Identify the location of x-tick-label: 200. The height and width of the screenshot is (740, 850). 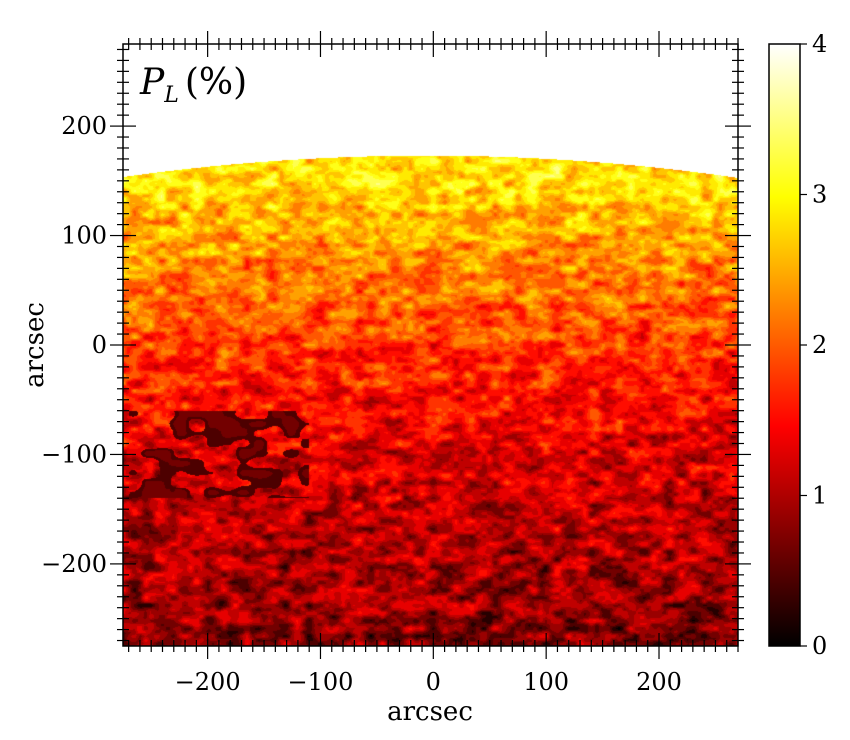
(659, 682).